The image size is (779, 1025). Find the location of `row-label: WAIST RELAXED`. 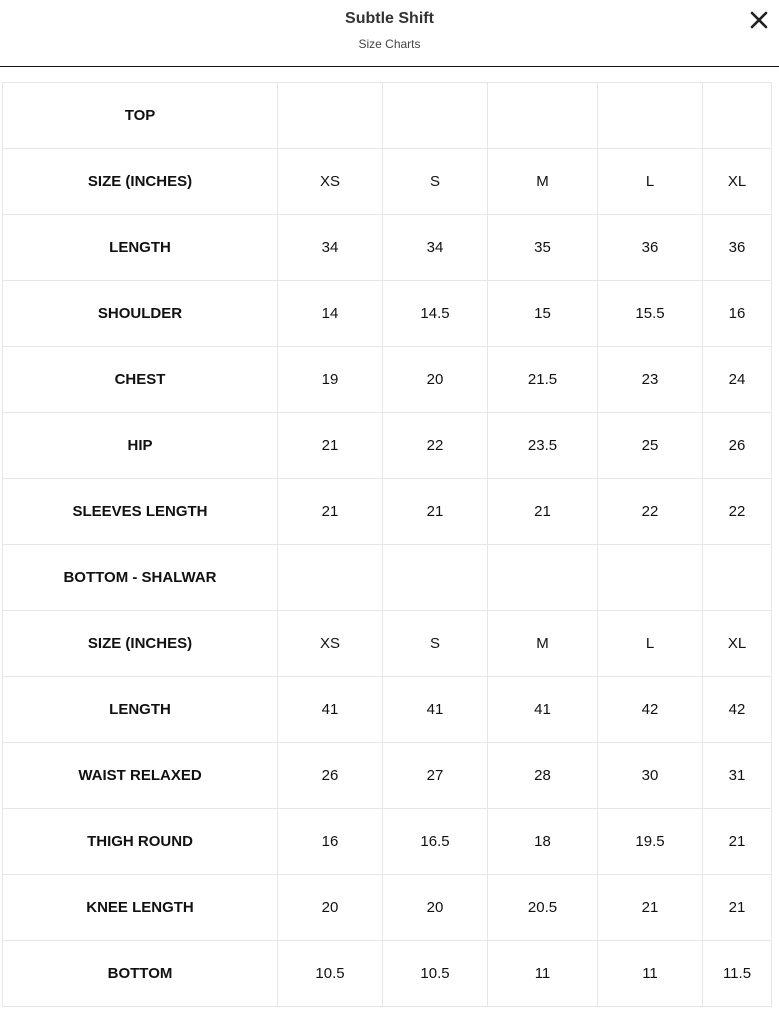

row-label: WAIST RELAXED is located at coordinates (140, 775).